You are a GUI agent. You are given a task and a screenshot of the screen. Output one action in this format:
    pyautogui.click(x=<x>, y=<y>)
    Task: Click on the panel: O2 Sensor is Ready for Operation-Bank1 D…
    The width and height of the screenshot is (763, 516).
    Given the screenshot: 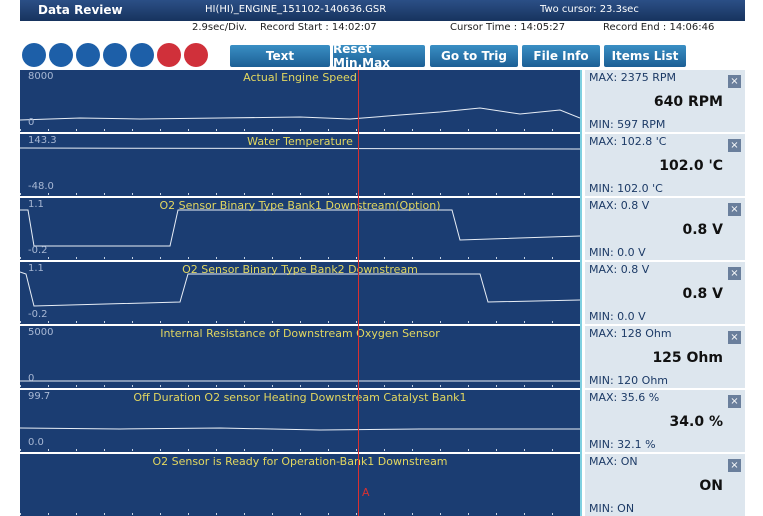 What is the action you would take?
    pyautogui.click(x=382, y=485)
    